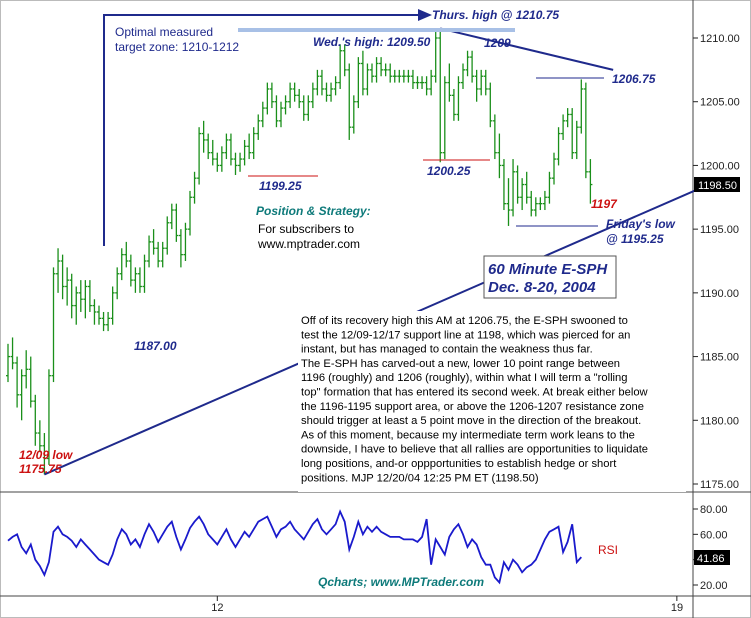 The height and width of the screenshot is (618, 751). What do you see at coordinates (164, 32) in the screenshot?
I see `target-zone-label-1: Optimal measured` at bounding box center [164, 32].